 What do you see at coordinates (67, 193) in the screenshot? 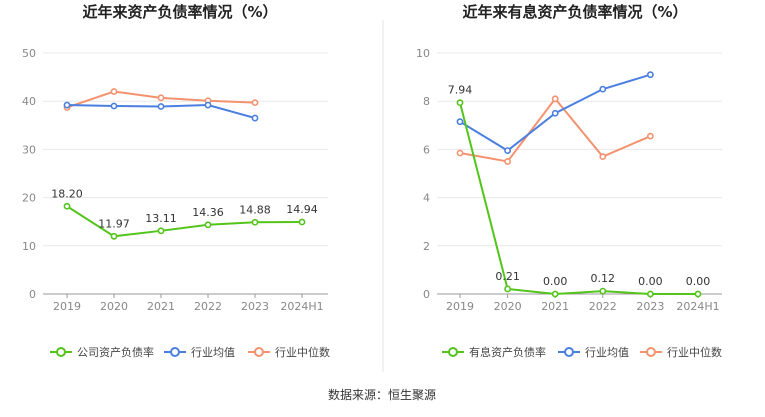
I see `data-label: 18.20` at bounding box center [67, 193].